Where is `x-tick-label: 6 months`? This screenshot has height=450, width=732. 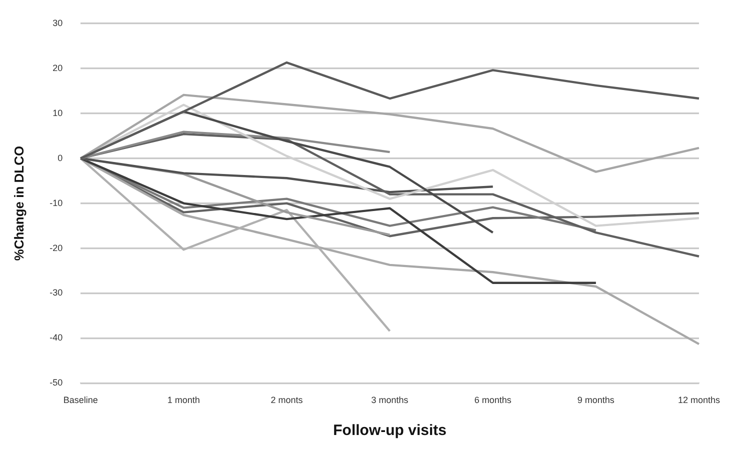 x-tick-label: 6 months is located at coordinates (493, 400).